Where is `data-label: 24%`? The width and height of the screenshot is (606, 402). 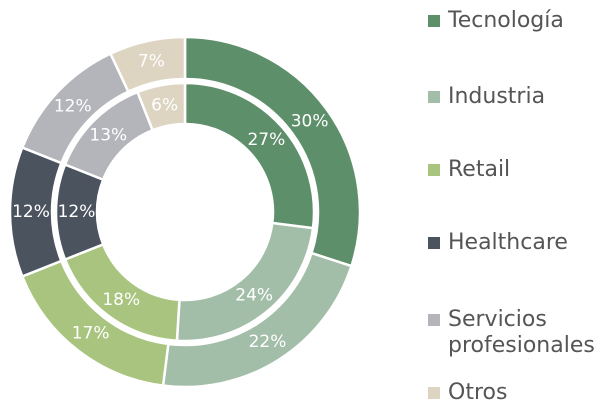
data-label: 24% is located at coordinates (254, 296).